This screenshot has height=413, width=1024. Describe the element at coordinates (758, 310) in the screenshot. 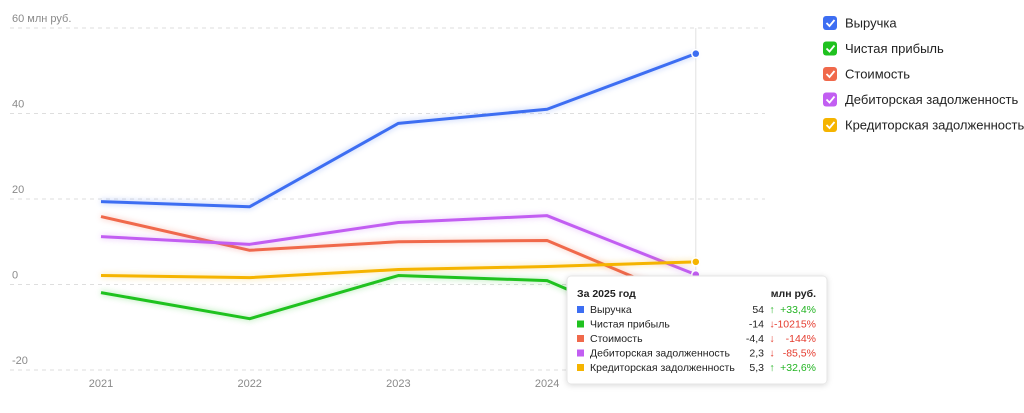

I see `tooltip-value: 54` at that location.